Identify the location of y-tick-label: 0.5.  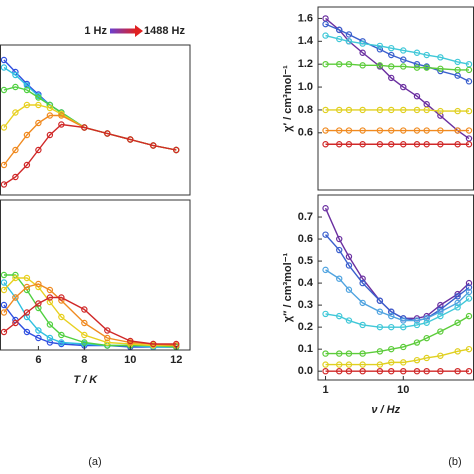
(305, 261).